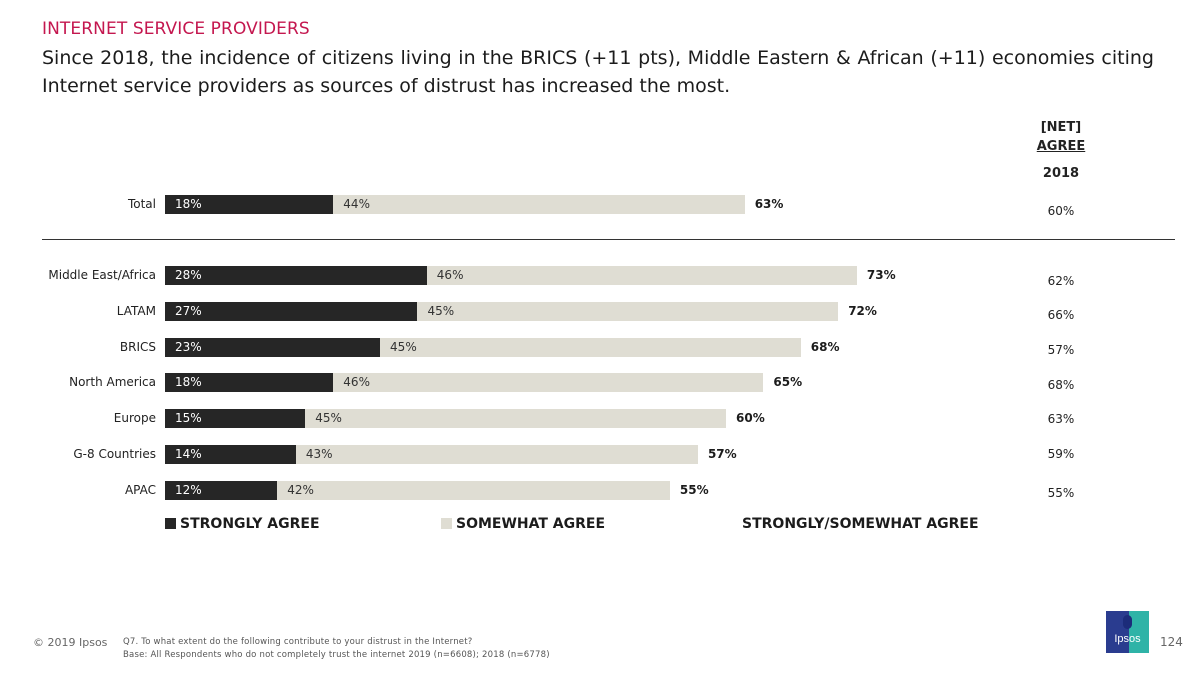  Describe the element at coordinates (1127, 639) in the screenshot. I see `logo-text: Ipsos` at that location.